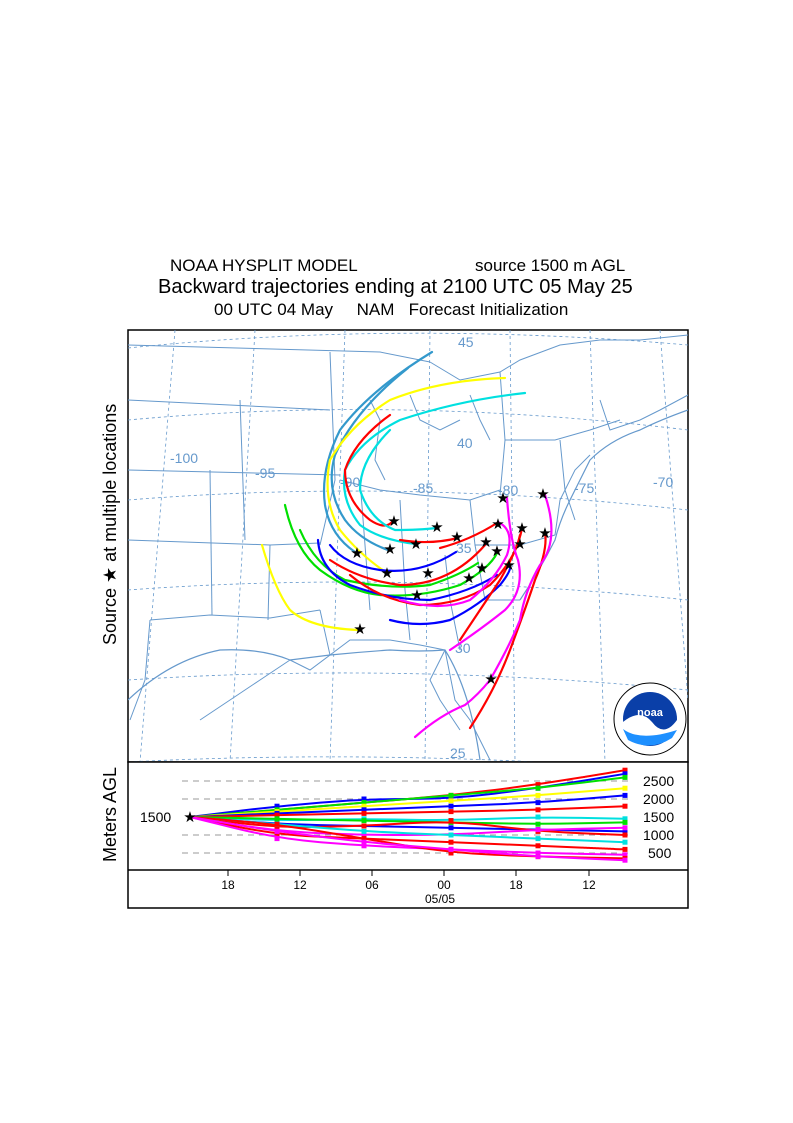 The width and height of the screenshot is (793, 1123). I want to click on height-tick-1000: 1000, so click(658, 835).